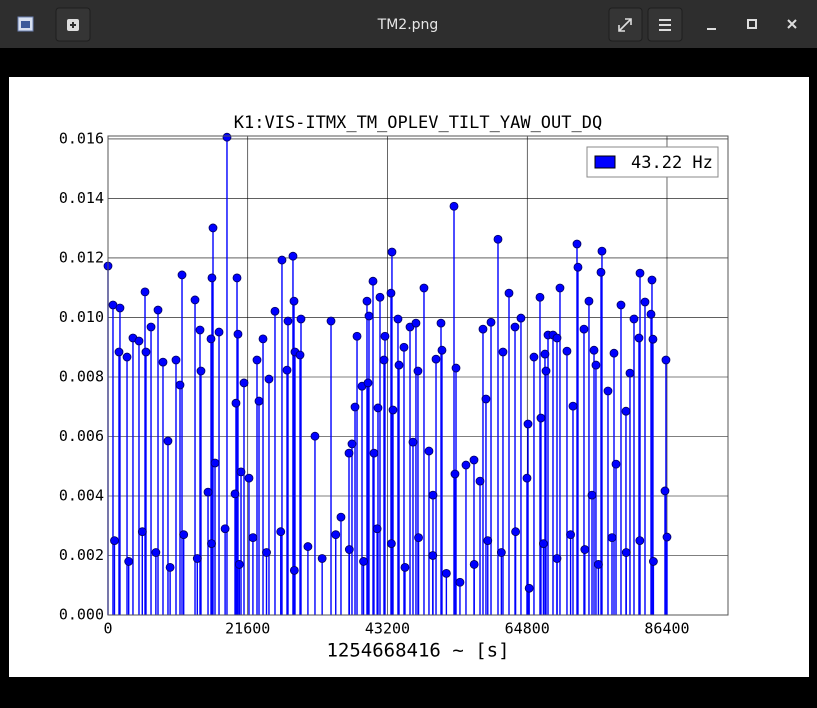 The width and height of the screenshot is (817, 708). I want to click on y-tick-label: 0.006, so click(81, 436).